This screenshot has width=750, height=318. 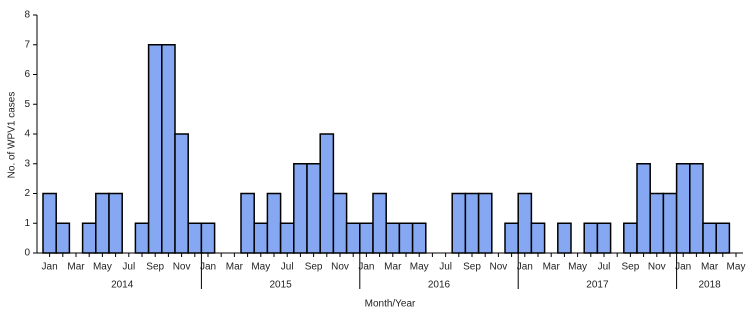 I want to click on x-axis-label: Month/Year, so click(x=390, y=304).